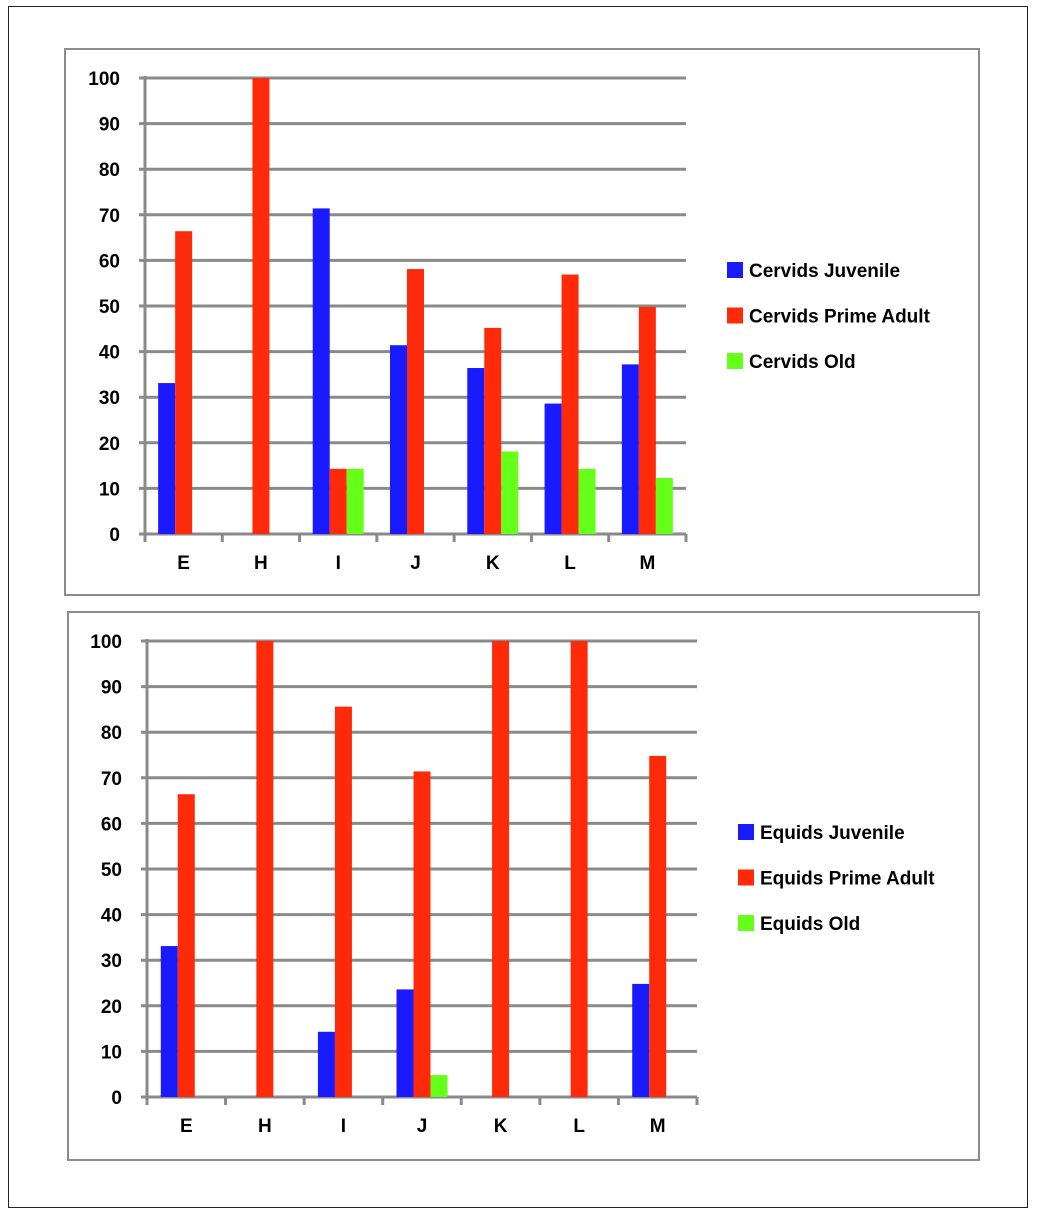 This screenshot has width=1037, height=1216. I want to click on bar-cervids-prime-adult-e, so click(184, 382).